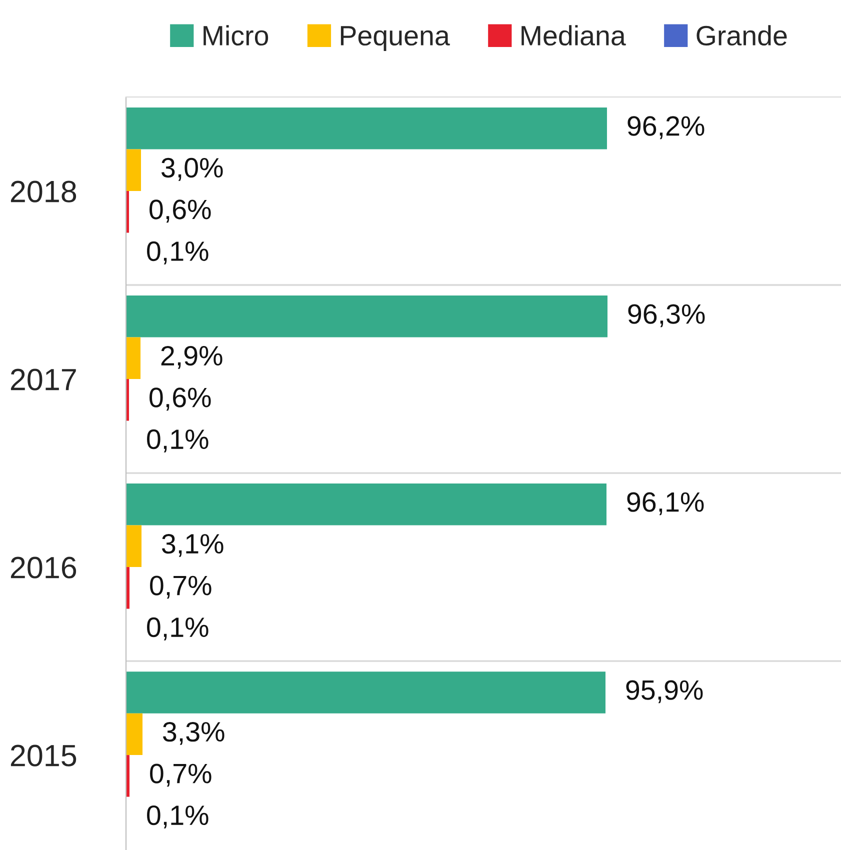 Image resolution: width=841 pixels, height=850 pixels. I want to click on data-label: 3,0%, so click(192, 169).